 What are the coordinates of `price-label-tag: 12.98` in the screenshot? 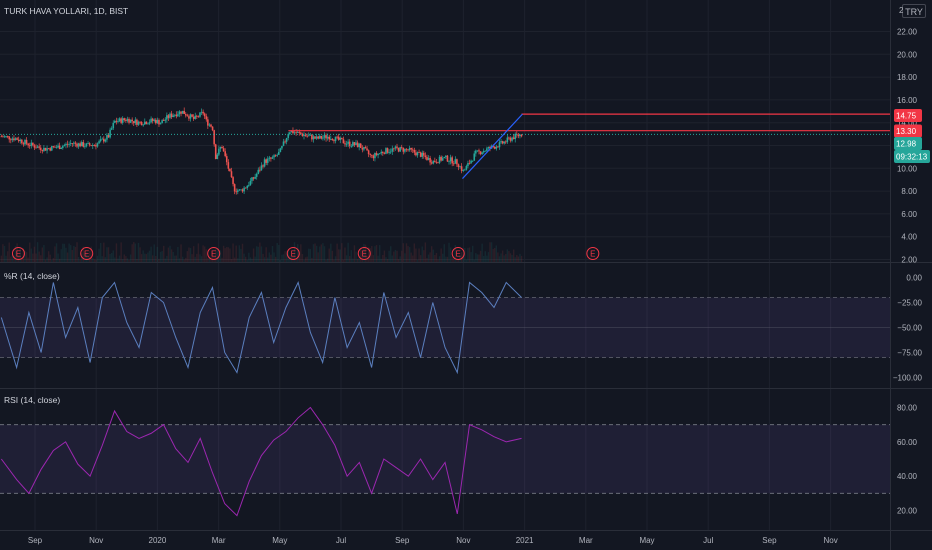 It's located at (908, 143).